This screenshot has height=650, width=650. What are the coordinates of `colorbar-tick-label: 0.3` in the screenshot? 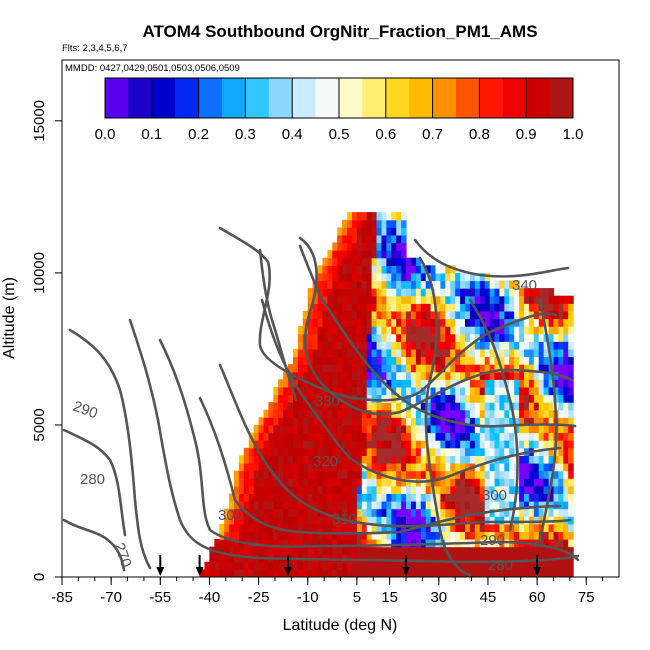 It's located at (245, 134).